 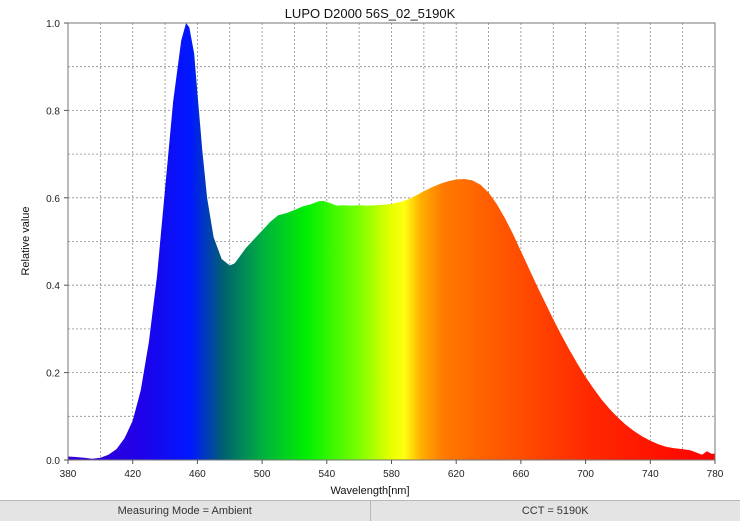 What do you see at coordinates (53, 199) in the screenshot?
I see `y-tick-label: 0.6` at bounding box center [53, 199].